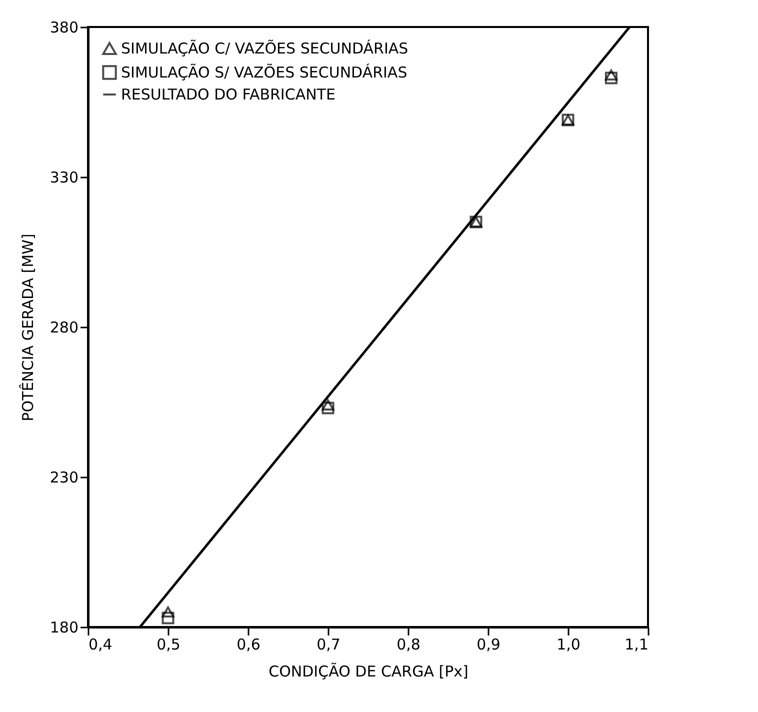 The image size is (758, 712). I want to click on legend-label: SIMULAÇÃO C/ VAZÕES SECUNDÁRIAS, so click(264, 49).